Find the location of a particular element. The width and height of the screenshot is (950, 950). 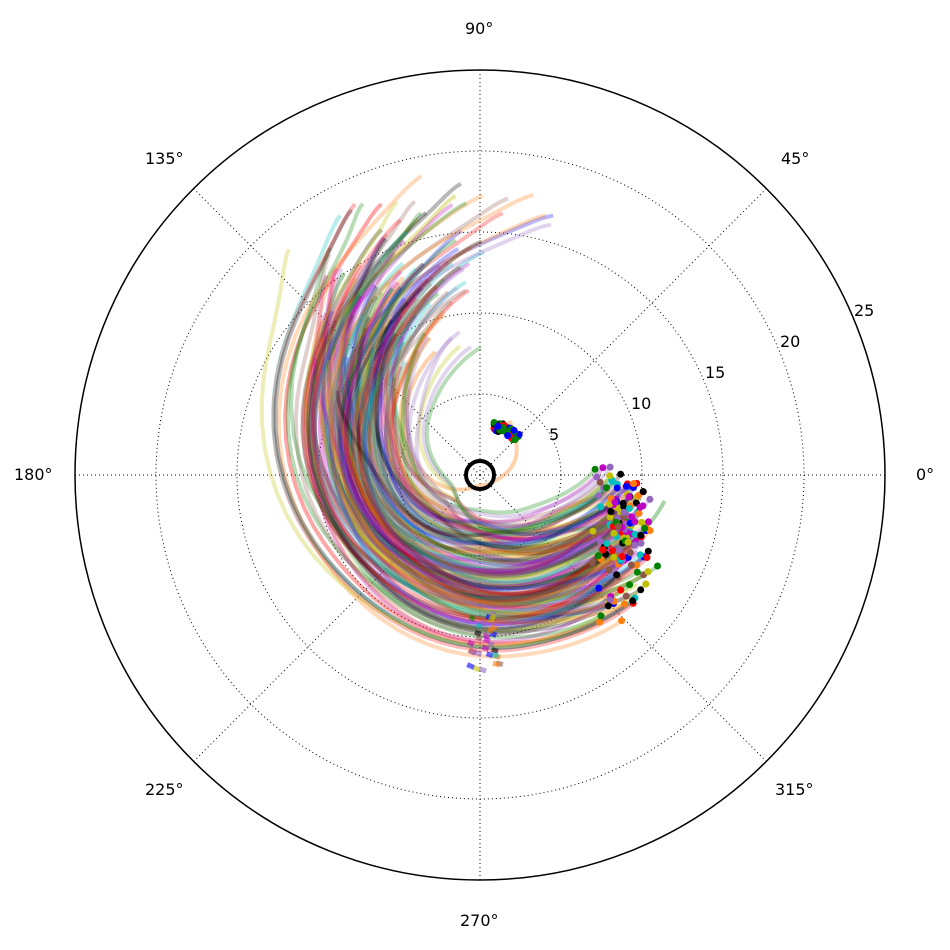

theta-tick-label-90: 90° is located at coordinates (479, 28).